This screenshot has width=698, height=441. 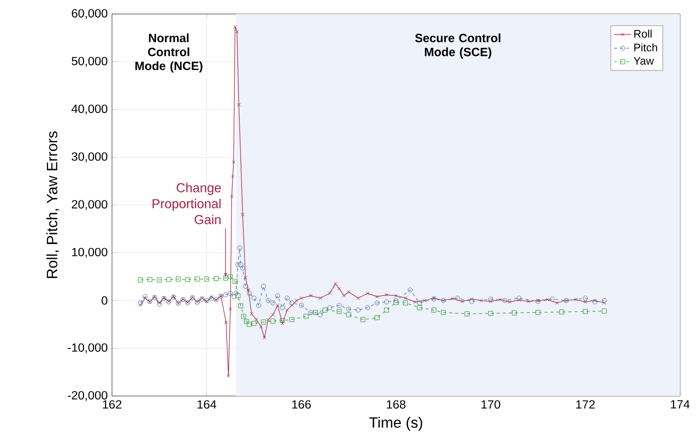 What do you see at coordinates (90, 61) in the screenshot?
I see `y-tick-label: 50,000` at bounding box center [90, 61].